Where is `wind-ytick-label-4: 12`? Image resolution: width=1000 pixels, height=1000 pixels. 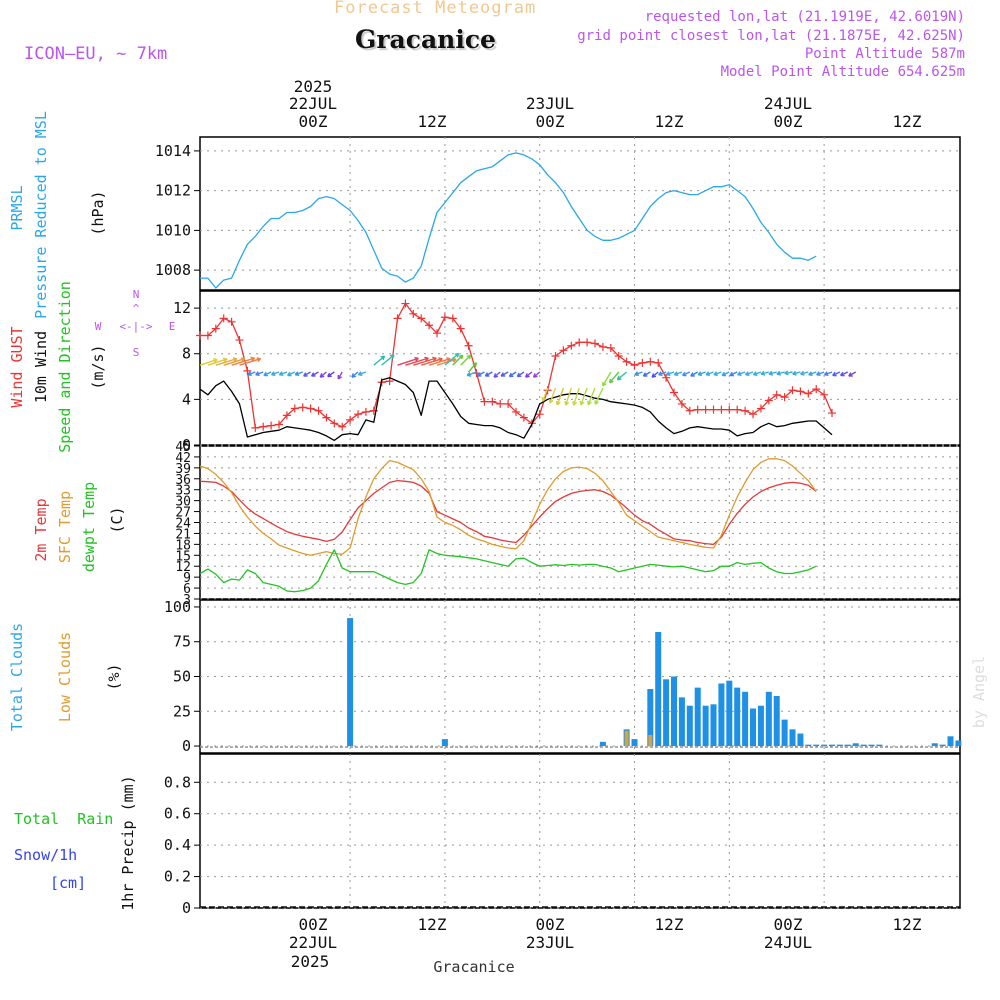 wind-ytick-label-4: 12 is located at coordinates (182, 308).